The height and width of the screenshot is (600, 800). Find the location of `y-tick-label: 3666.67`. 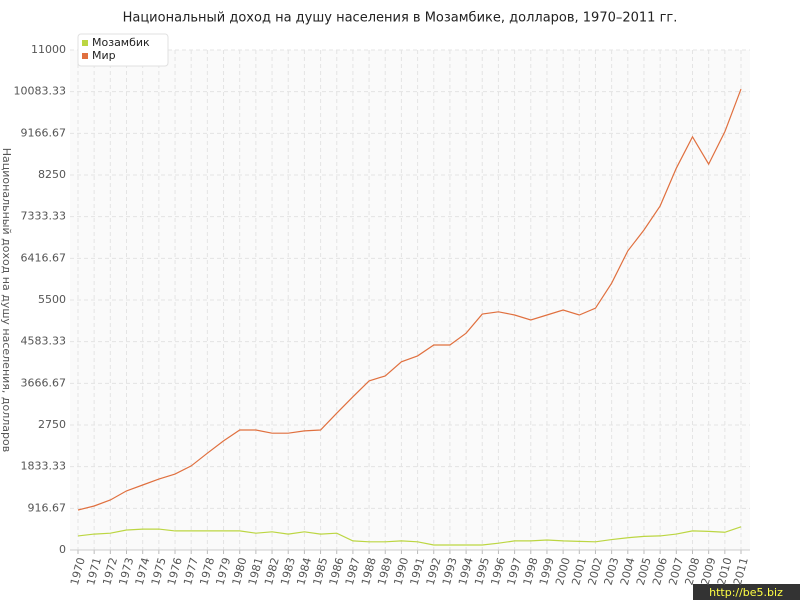

y-tick-label: 3666.67 is located at coordinates (44, 382).